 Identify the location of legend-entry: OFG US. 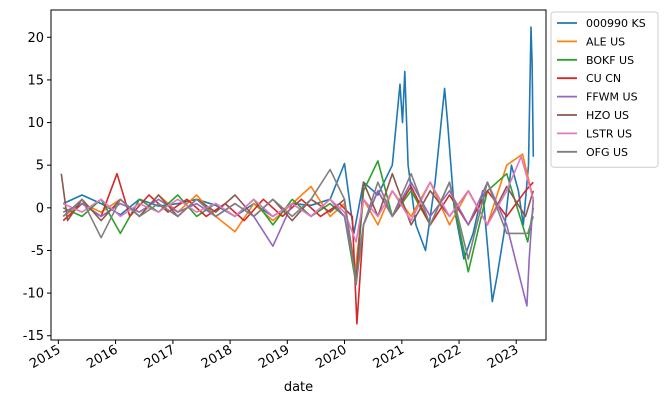
(607, 152).